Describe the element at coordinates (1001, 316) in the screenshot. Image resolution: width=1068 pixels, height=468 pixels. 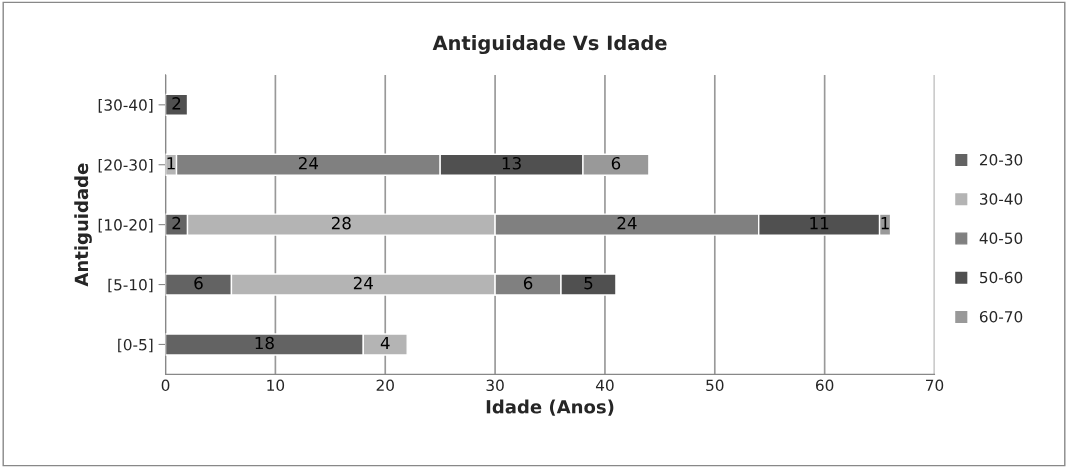
I see `legend-label: 60-70` at that location.